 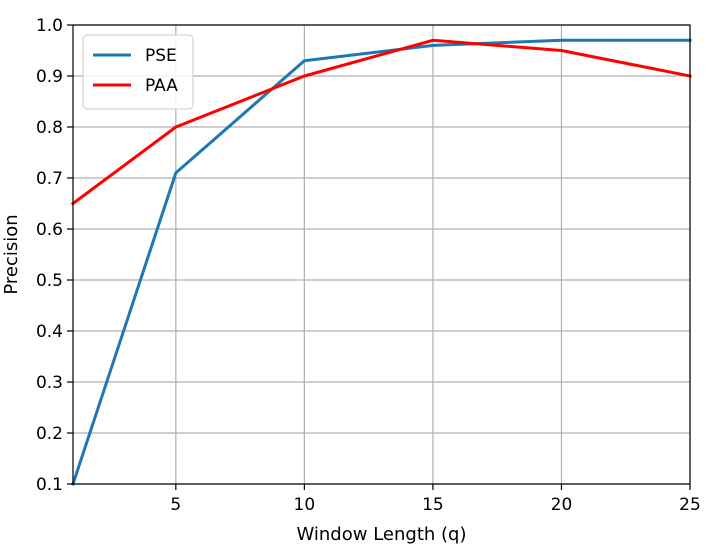 I want to click on y-tick-label: 0.7, so click(x=49, y=179).